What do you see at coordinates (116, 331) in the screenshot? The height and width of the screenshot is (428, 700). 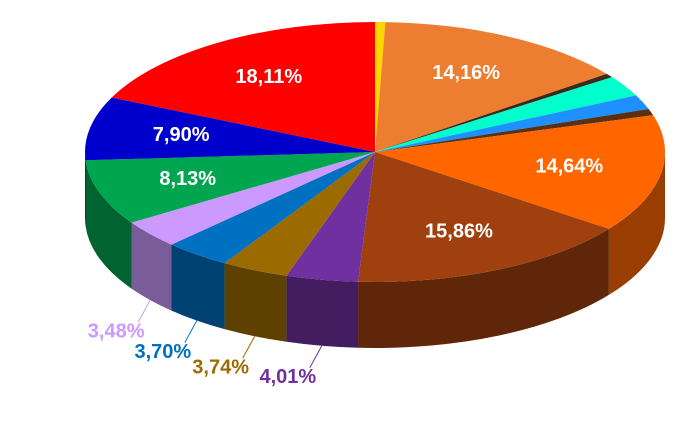 I see `data-label: 3,48%` at bounding box center [116, 331].